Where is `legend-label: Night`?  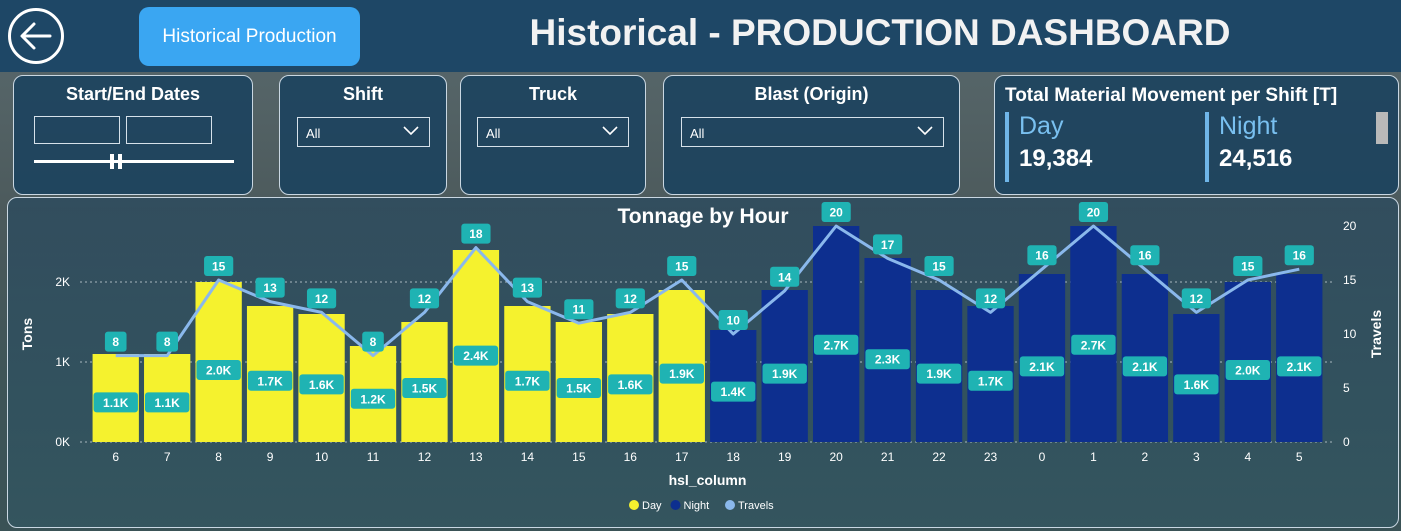
legend-label: Night is located at coordinates (697, 506).